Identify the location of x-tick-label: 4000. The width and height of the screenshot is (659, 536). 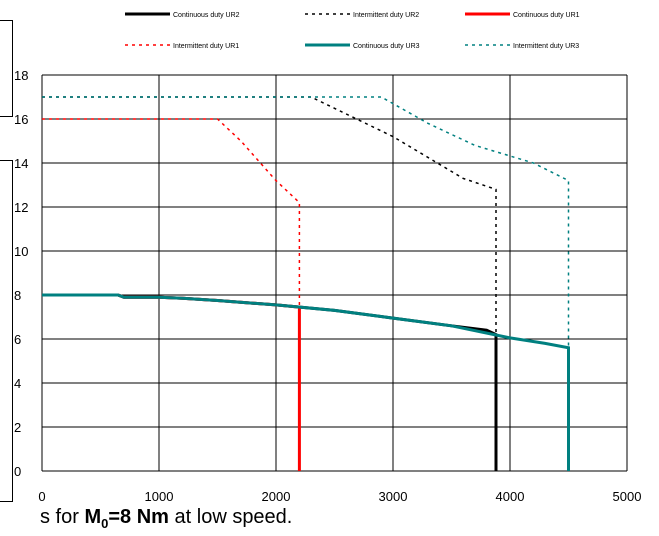
(510, 496).